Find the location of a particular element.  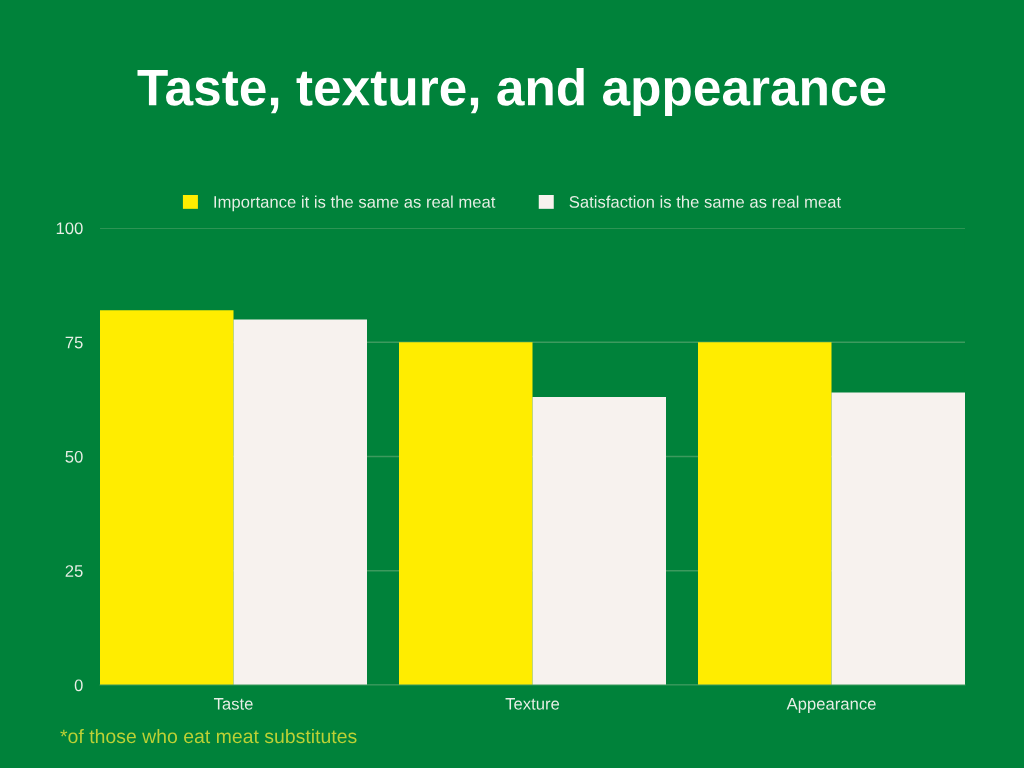

text: *of those who eat meat substitutes is located at coordinates (208, 736).